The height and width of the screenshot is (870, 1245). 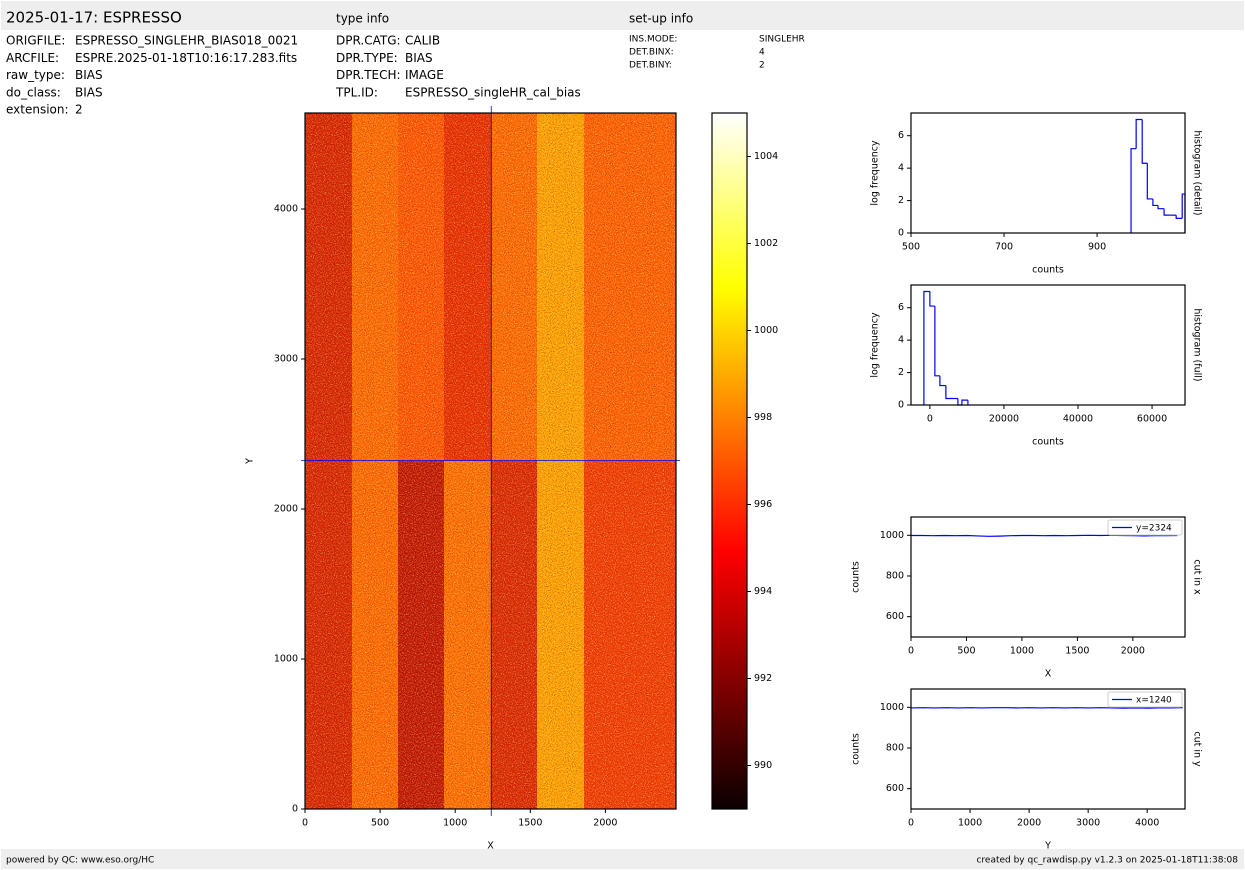 What do you see at coordinates (35, 41) in the screenshot?
I see `info-key: ORIGFILE:` at bounding box center [35, 41].